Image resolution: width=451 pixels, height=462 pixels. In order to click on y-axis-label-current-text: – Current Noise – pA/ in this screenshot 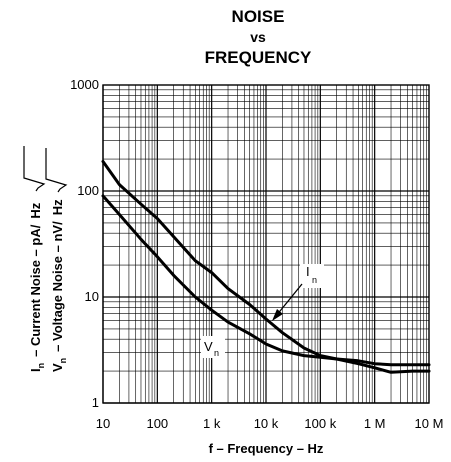, I will do `click(35, 290)`.